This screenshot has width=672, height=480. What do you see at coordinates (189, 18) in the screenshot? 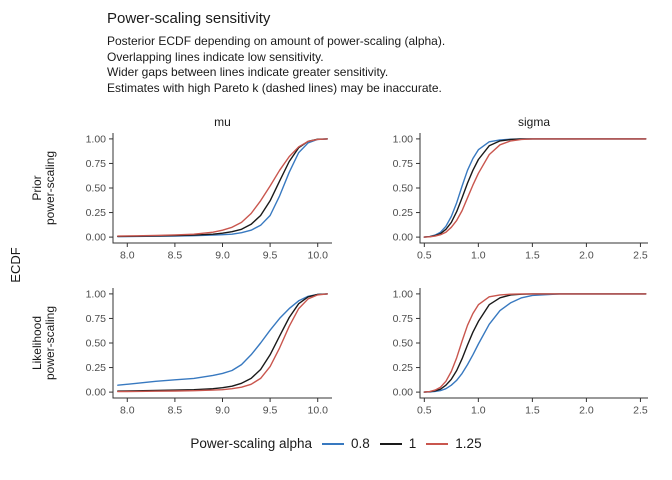
I see `plot-title: Power-scaling sensitivity` at bounding box center [189, 18].